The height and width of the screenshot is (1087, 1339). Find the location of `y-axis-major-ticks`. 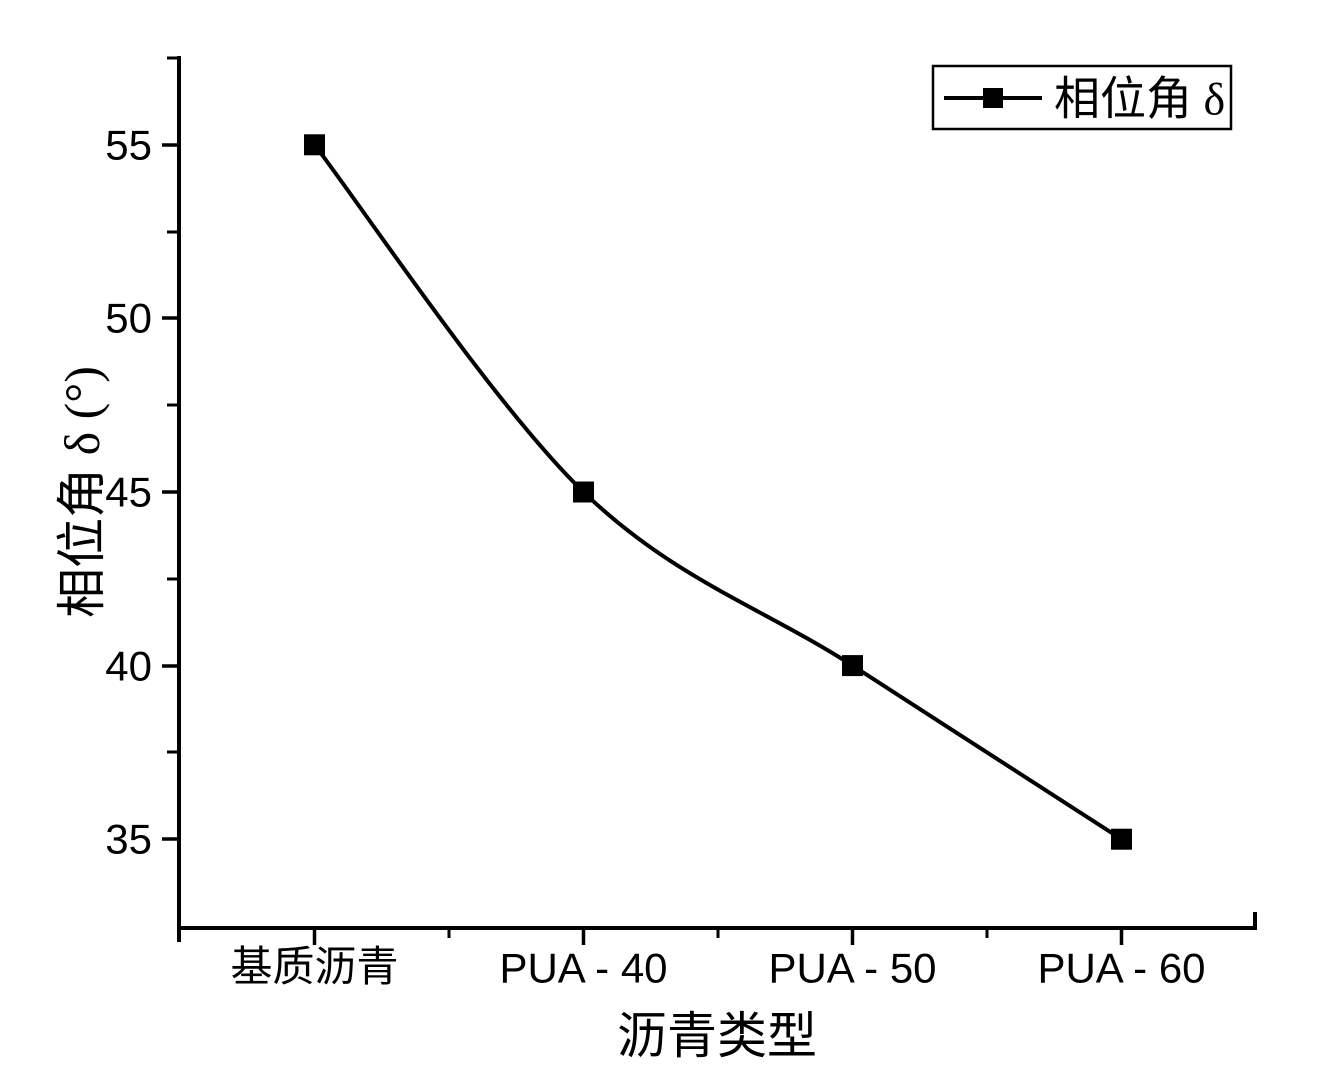

y-axis-major-ticks is located at coordinates (169, 492).